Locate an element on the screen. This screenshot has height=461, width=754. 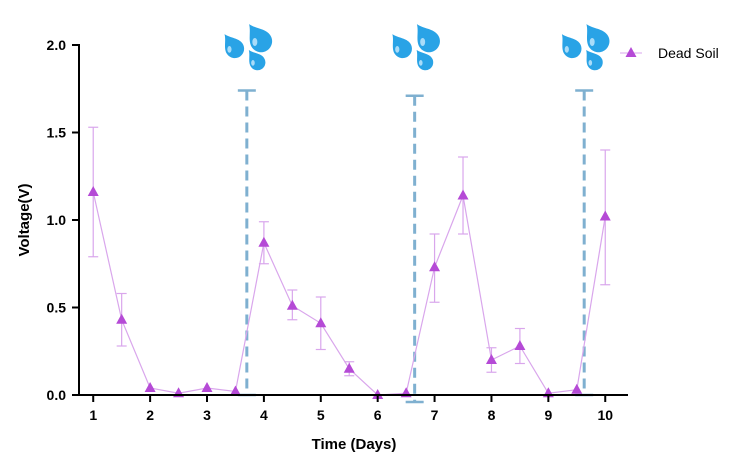
x-tick-label: 8 is located at coordinates (492, 415).